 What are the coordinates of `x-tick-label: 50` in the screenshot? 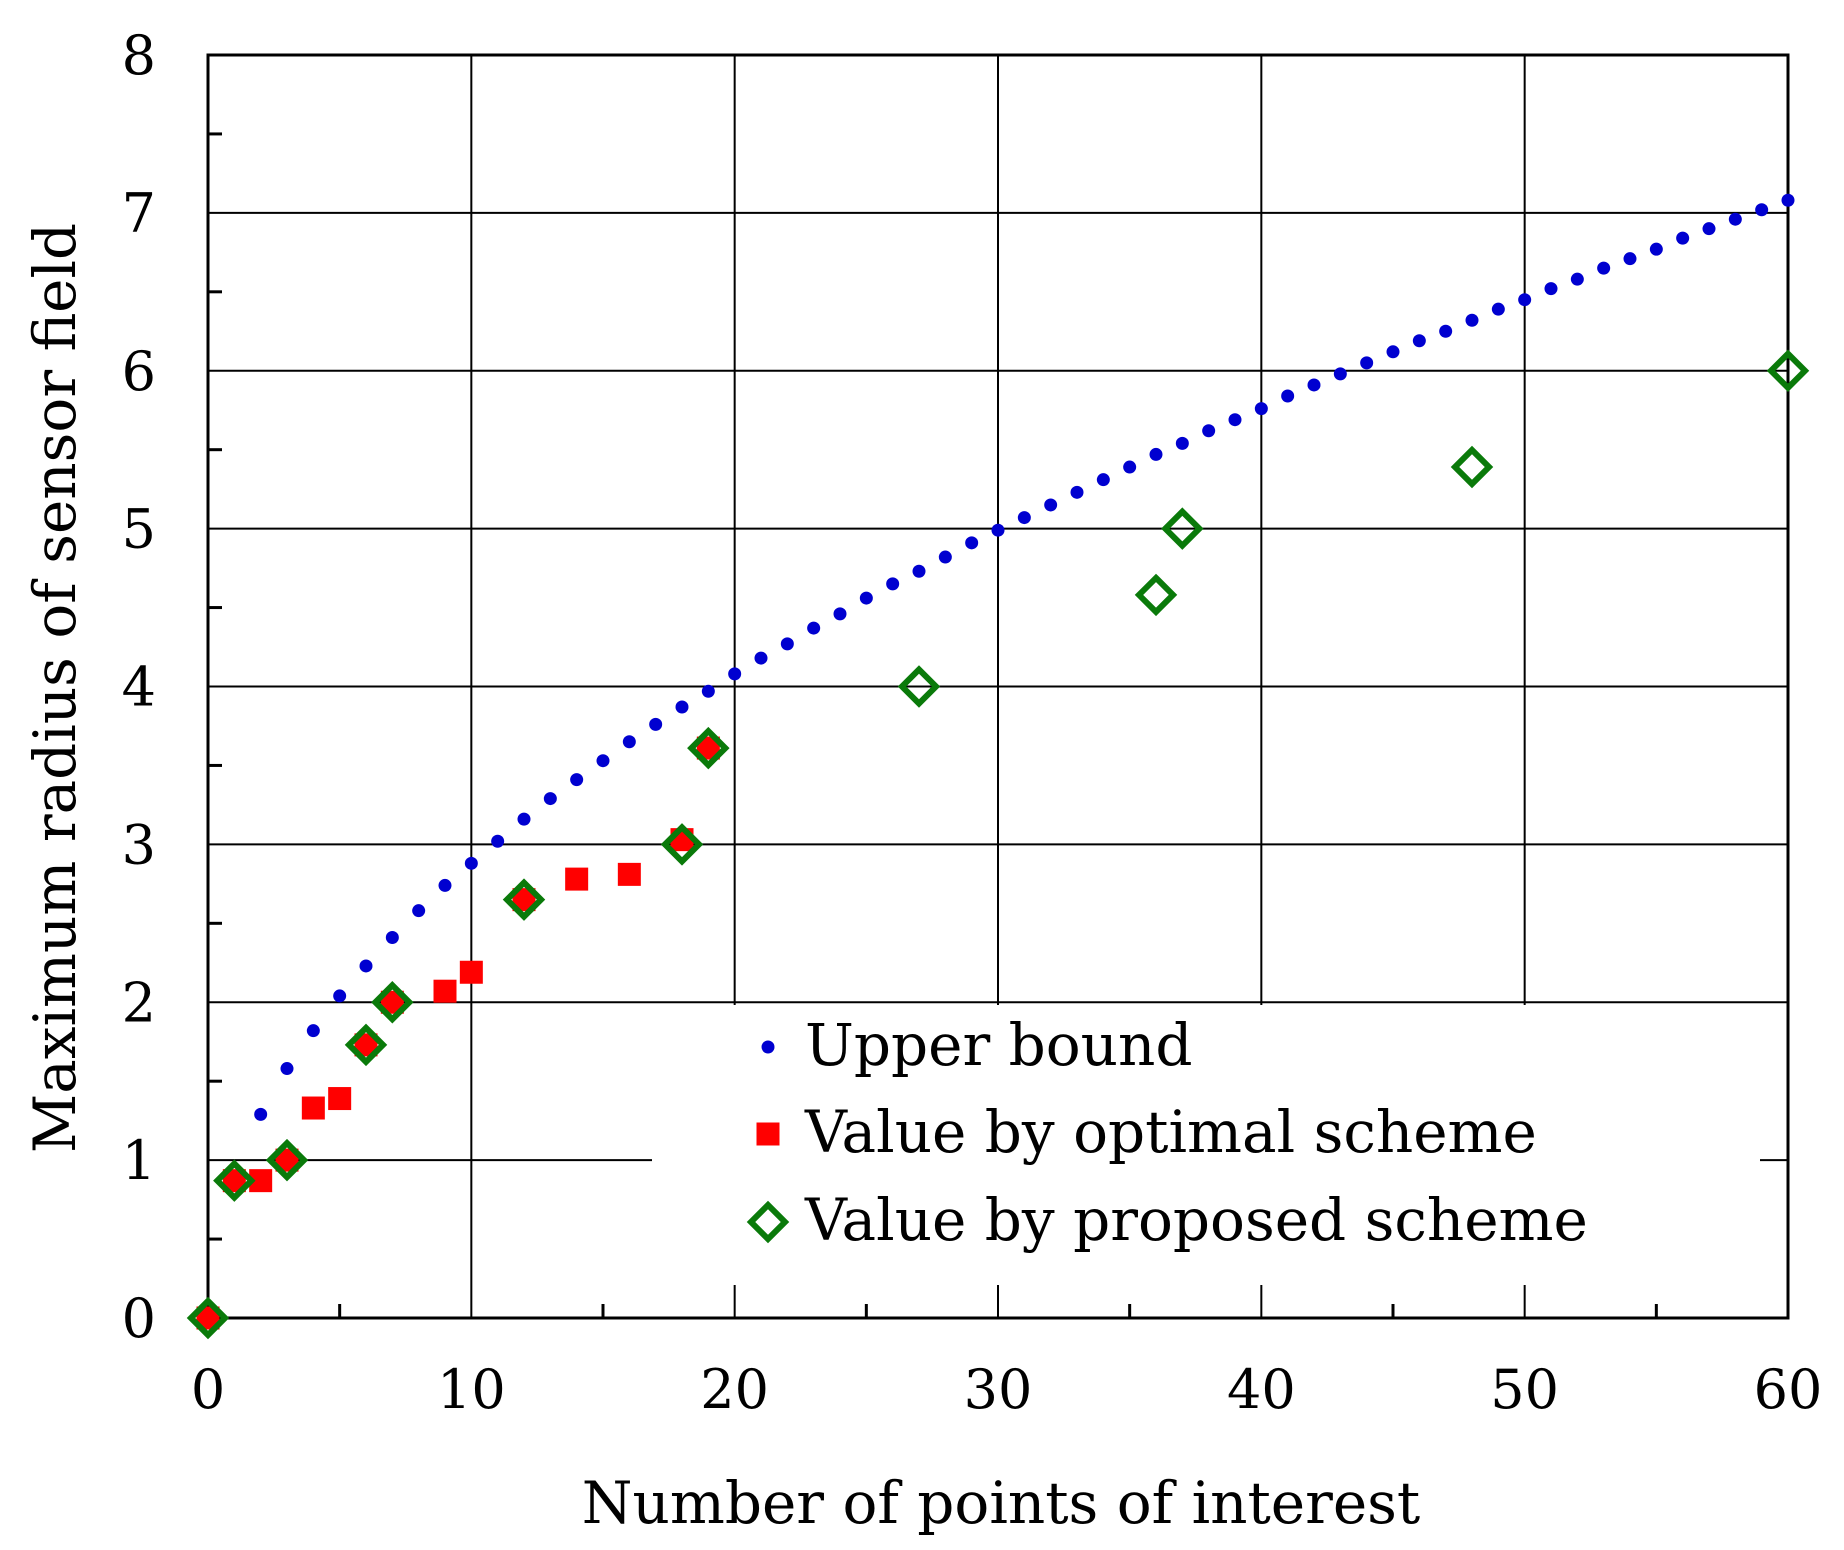 It's located at (1524, 1389).